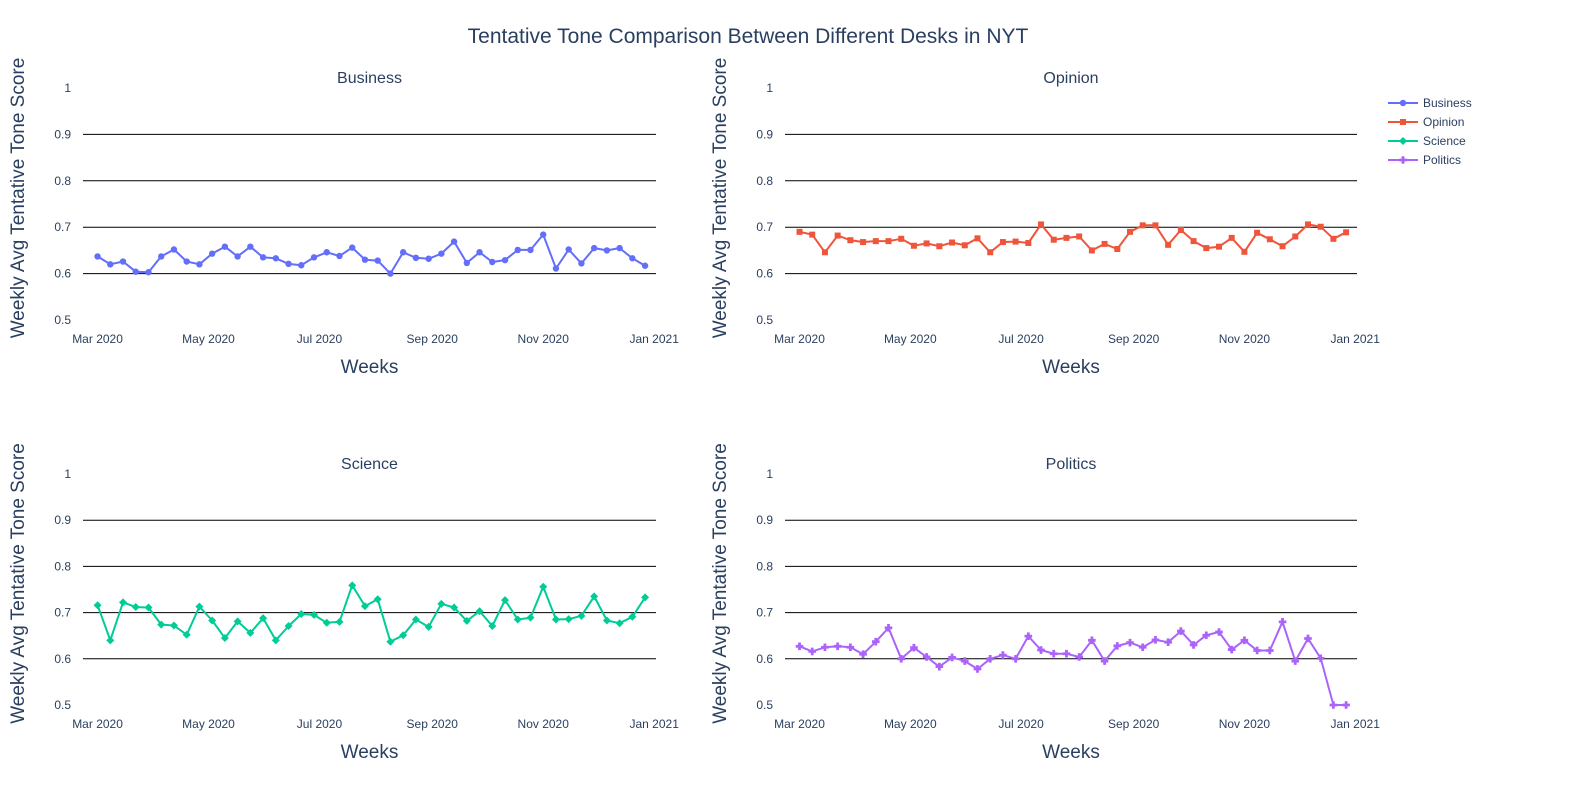  What do you see at coordinates (371, 254) in the screenshot?
I see `series-line-business` at bounding box center [371, 254].